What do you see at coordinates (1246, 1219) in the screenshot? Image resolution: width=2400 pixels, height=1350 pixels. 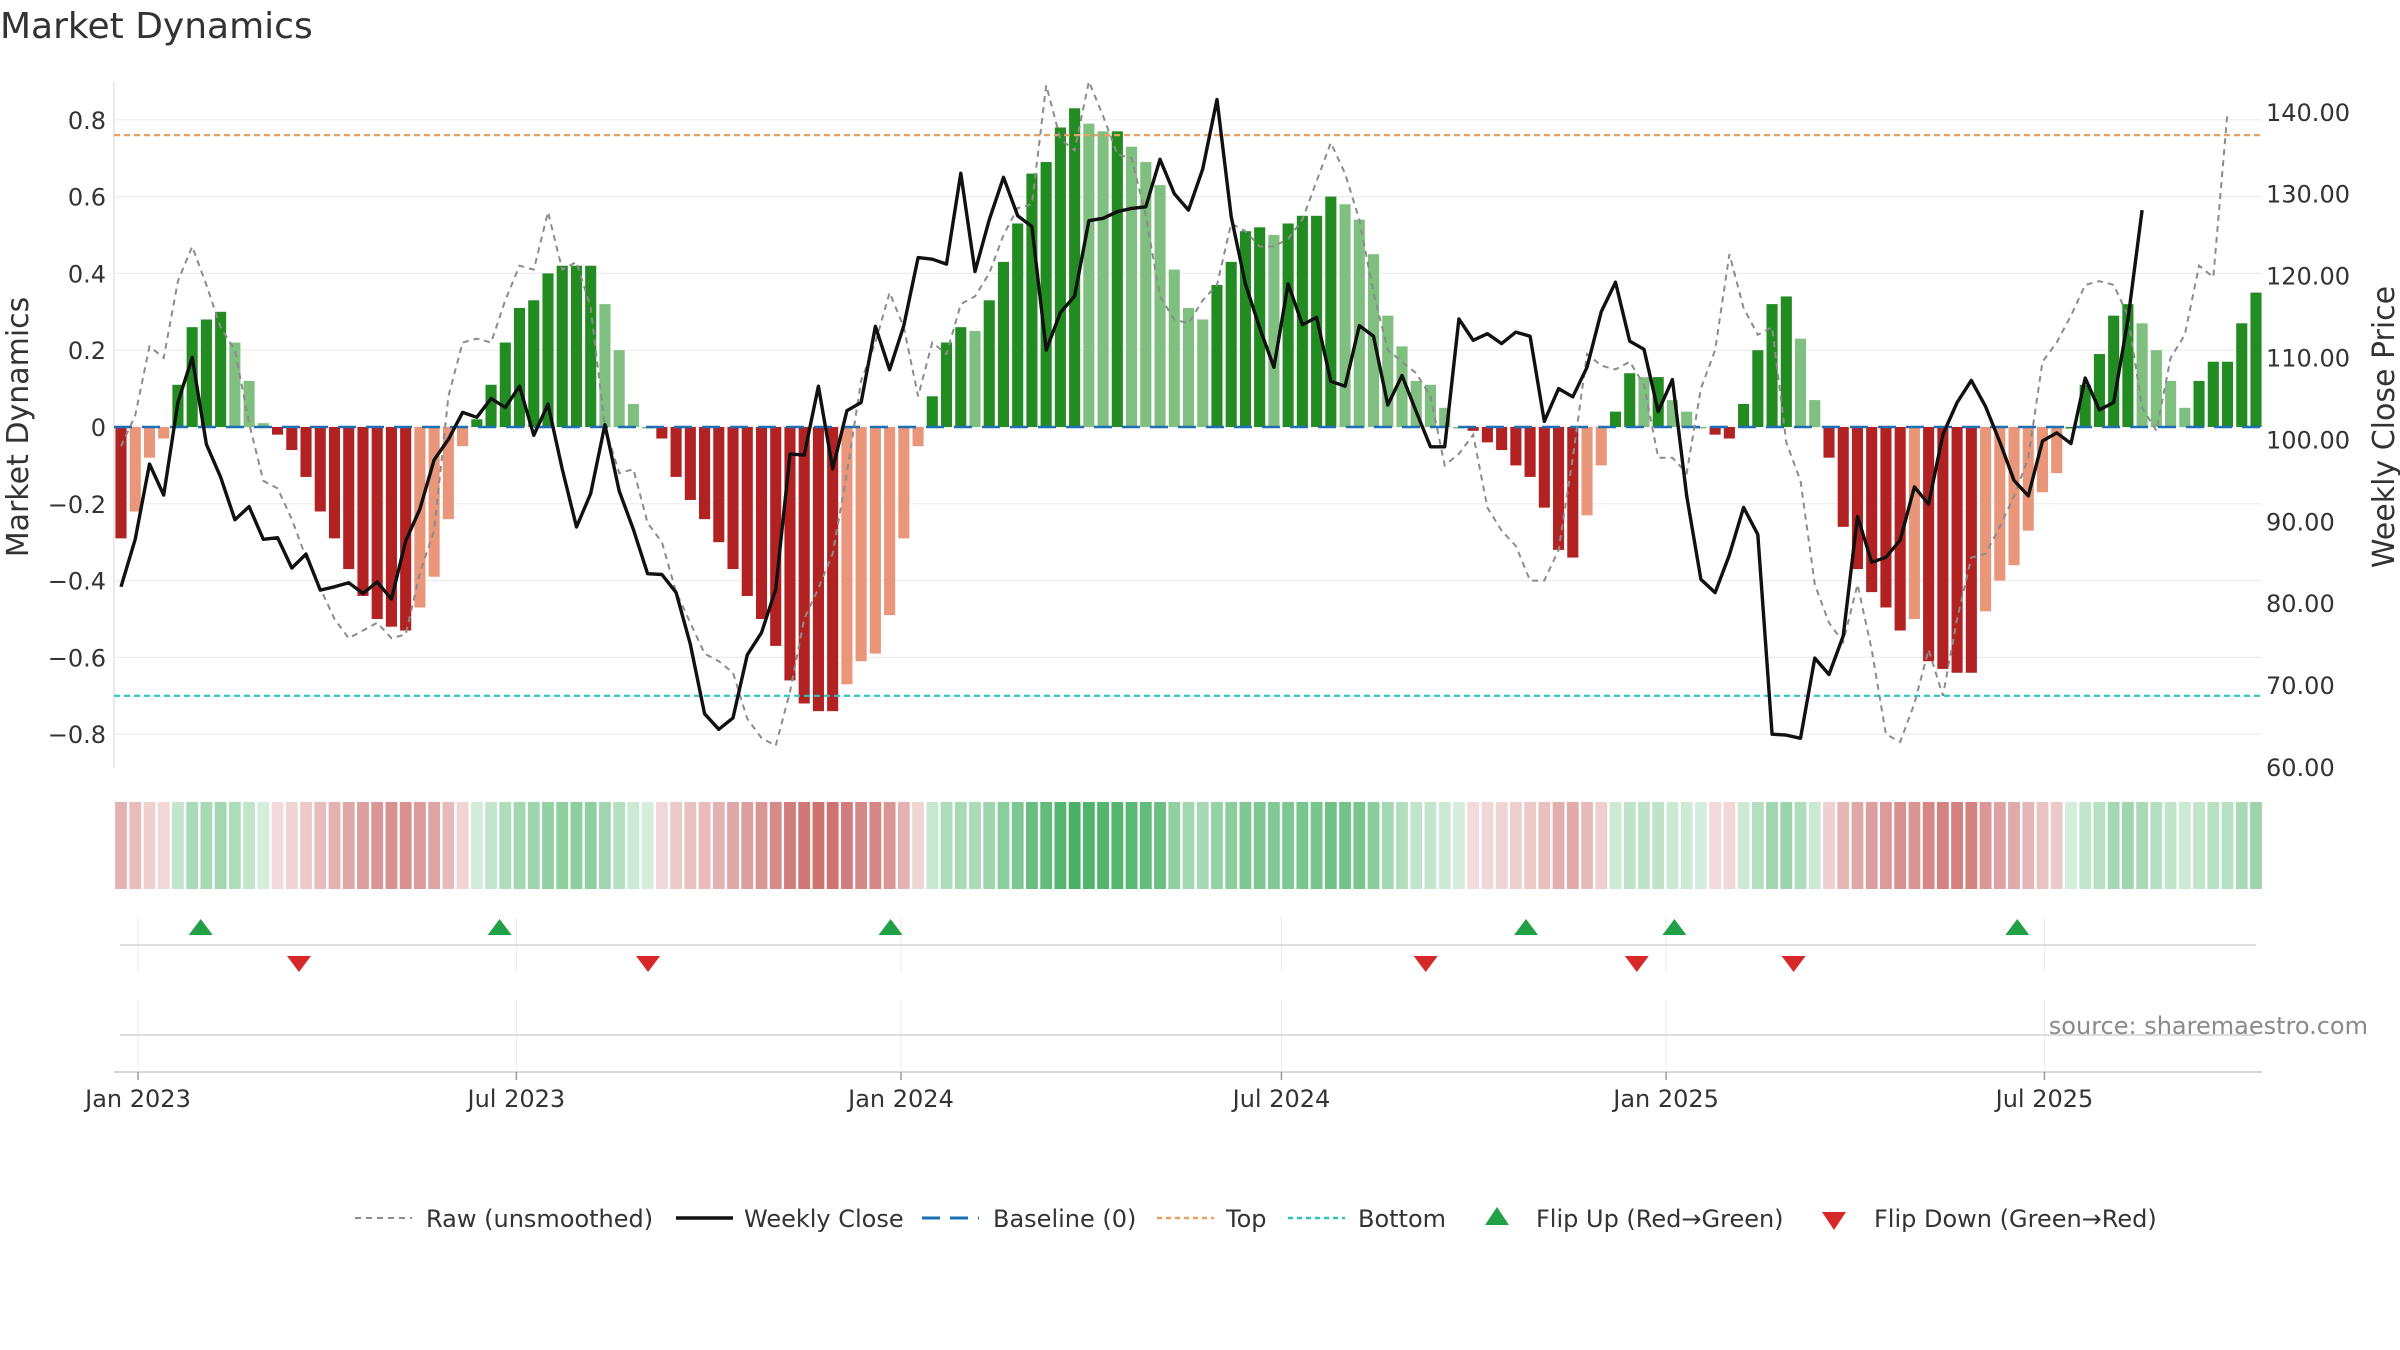 I see `legend-label-top: Top` at bounding box center [1246, 1219].